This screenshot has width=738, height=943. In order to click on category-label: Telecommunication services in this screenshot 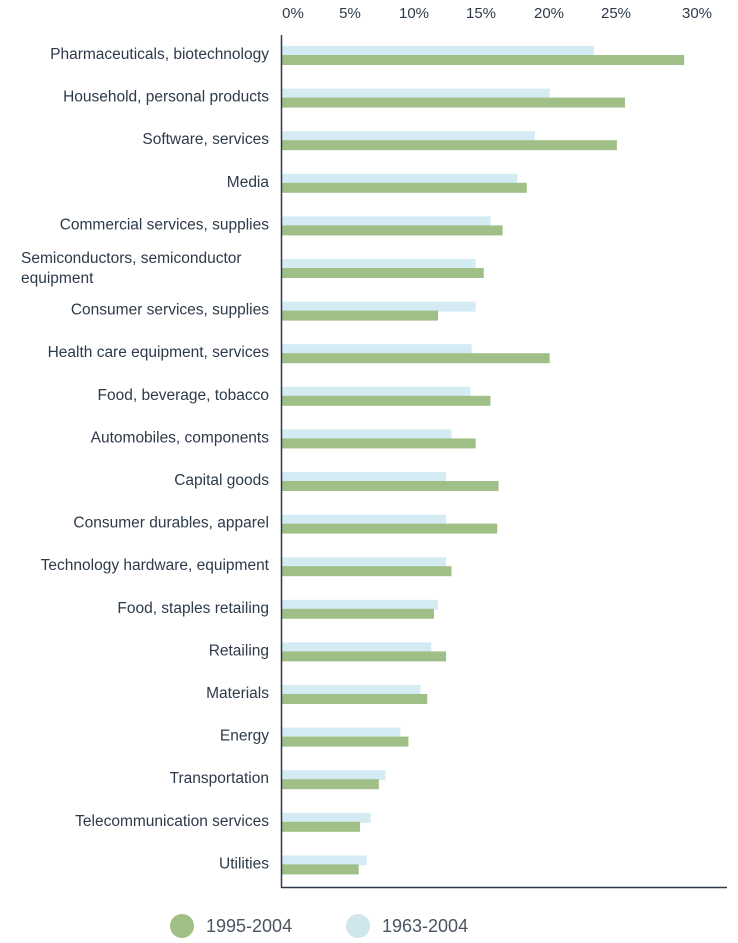, I will do `click(172, 821)`.